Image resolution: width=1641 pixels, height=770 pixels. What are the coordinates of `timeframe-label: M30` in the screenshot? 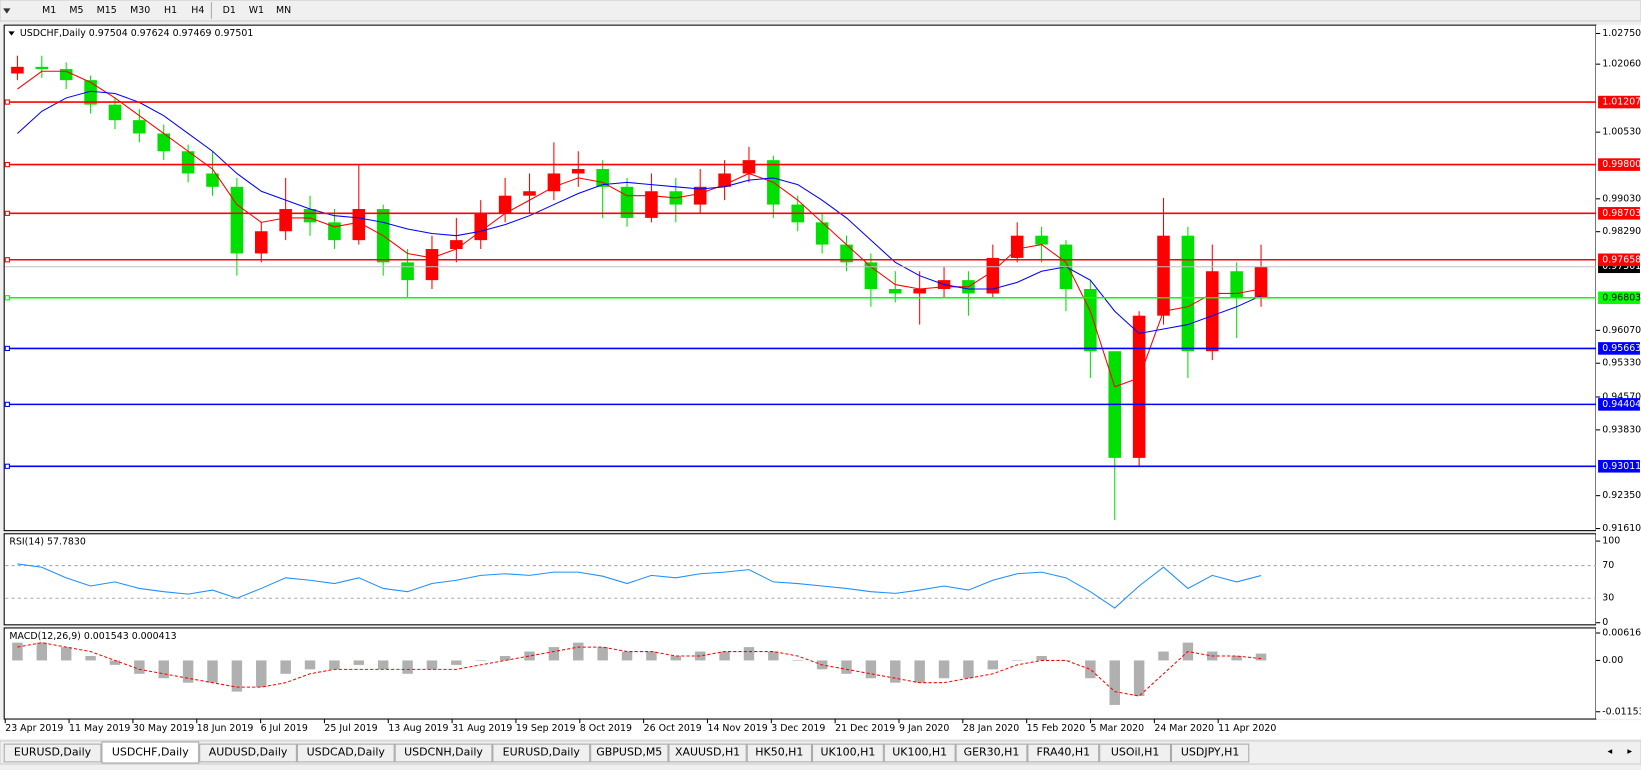 It's located at (140, 10).